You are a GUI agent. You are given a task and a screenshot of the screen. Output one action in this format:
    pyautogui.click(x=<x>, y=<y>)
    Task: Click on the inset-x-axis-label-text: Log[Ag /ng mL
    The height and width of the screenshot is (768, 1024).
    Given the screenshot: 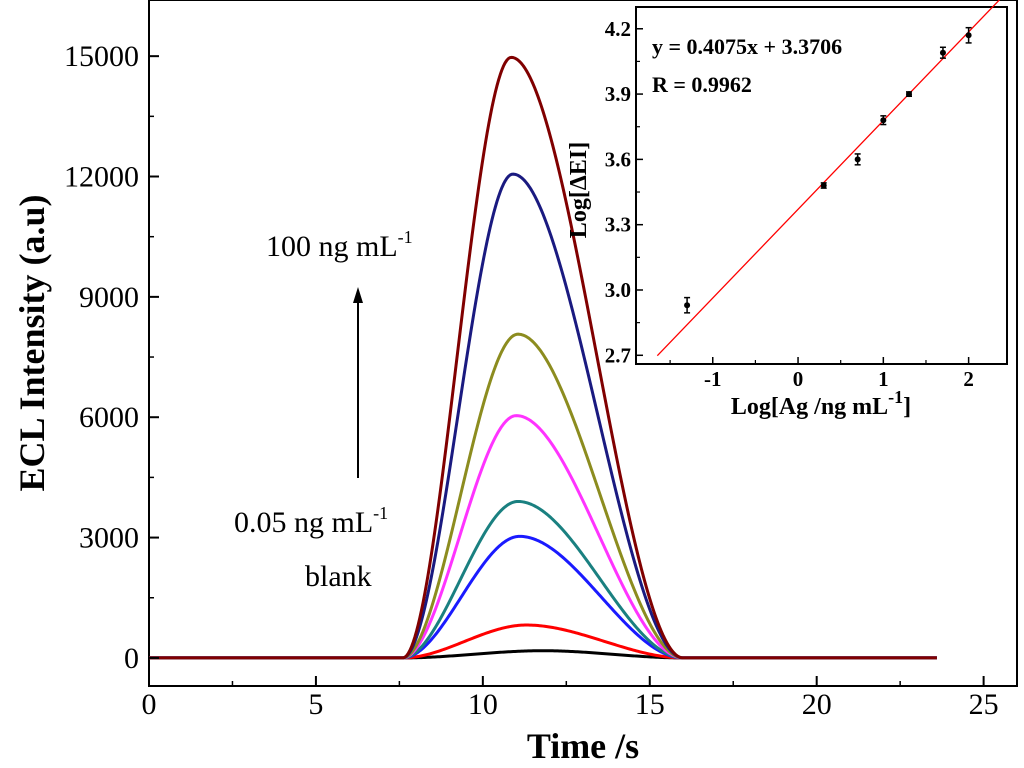 What is the action you would take?
    pyautogui.click(x=809, y=407)
    